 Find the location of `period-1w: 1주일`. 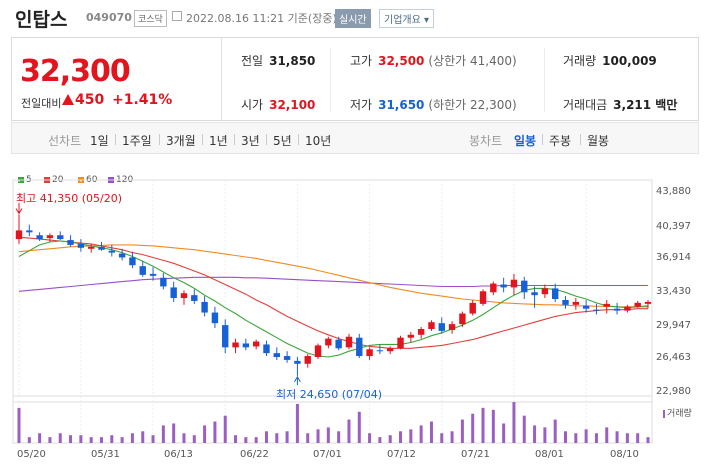

period-1w: 1주일 is located at coordinates (137, 141).